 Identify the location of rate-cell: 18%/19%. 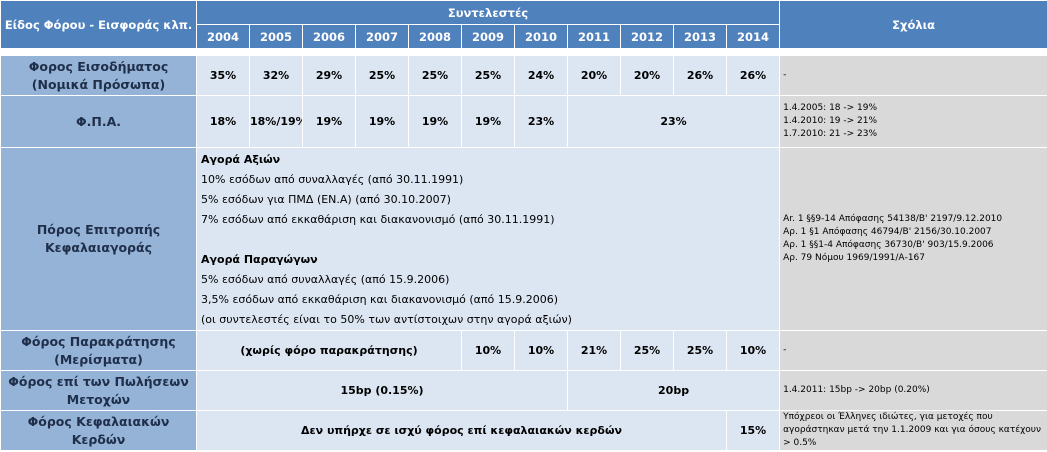
(276, 121).